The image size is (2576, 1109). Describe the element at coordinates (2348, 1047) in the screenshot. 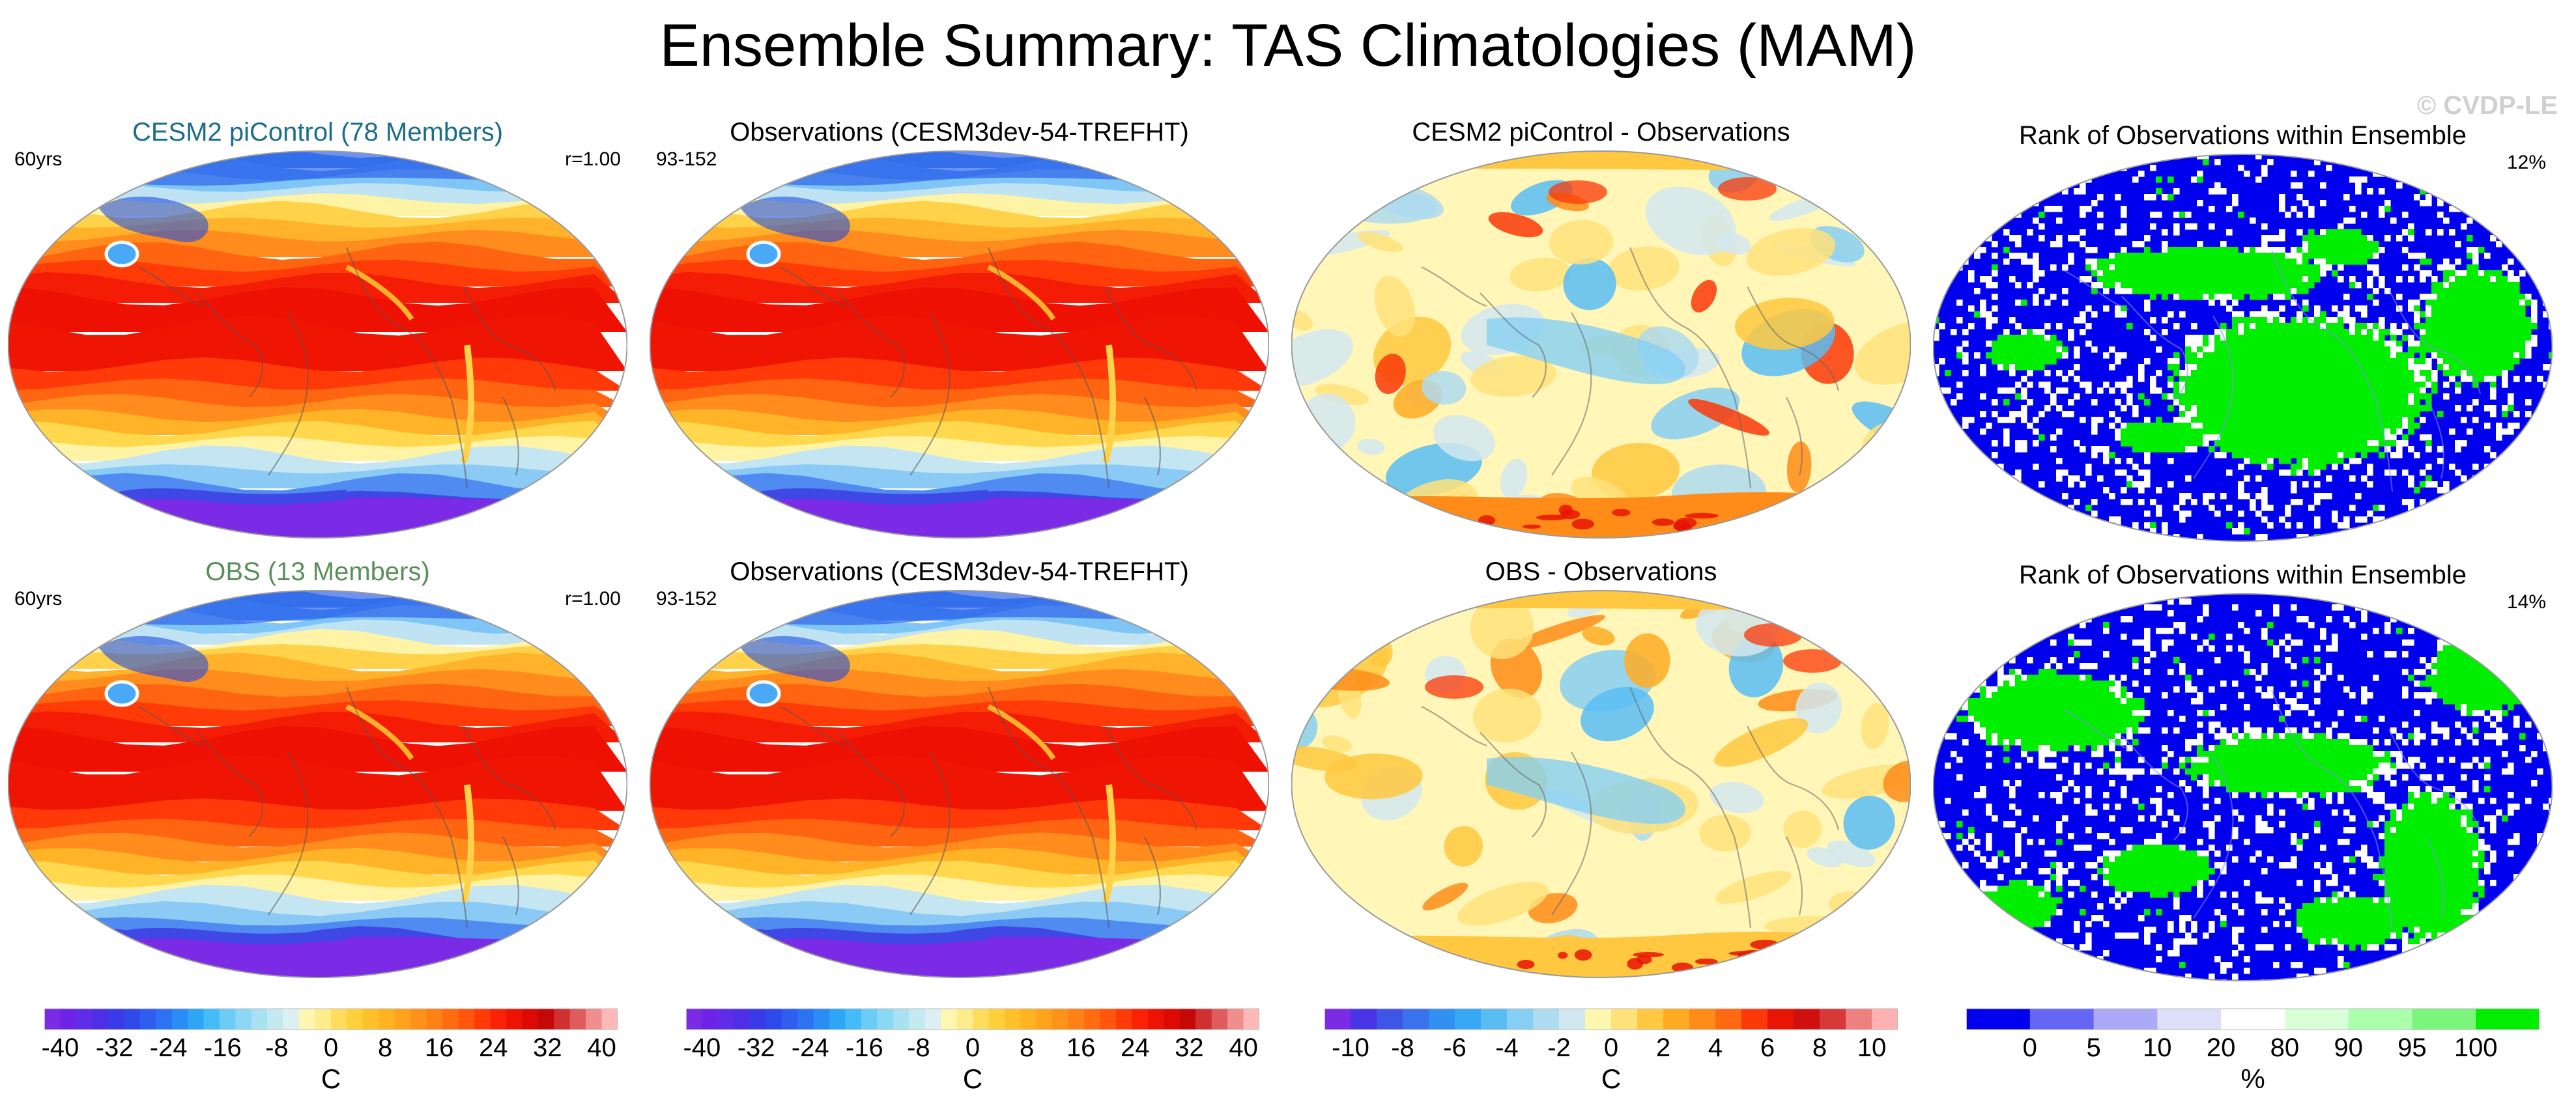

I see `colorbar-tick-label: 90` at that location.